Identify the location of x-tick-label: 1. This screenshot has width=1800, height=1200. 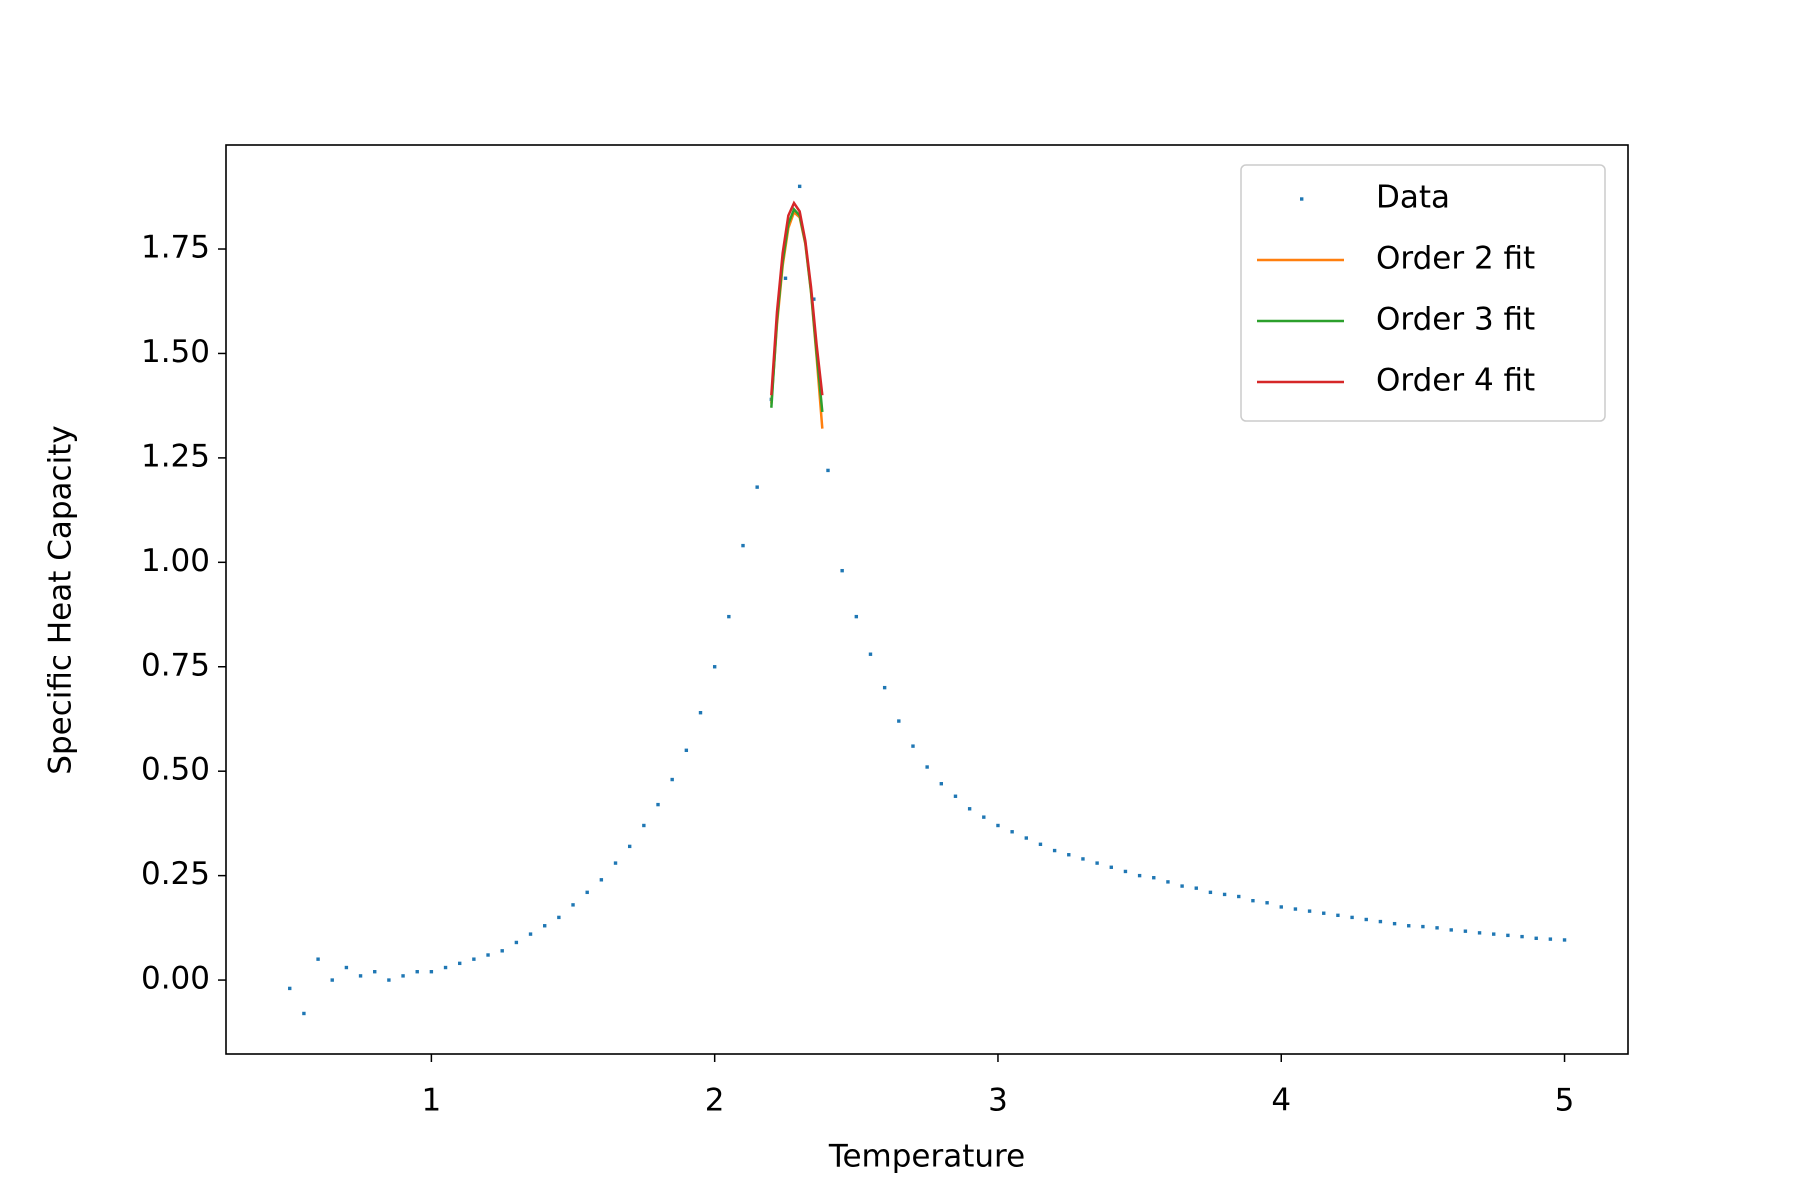
(432, 1101).